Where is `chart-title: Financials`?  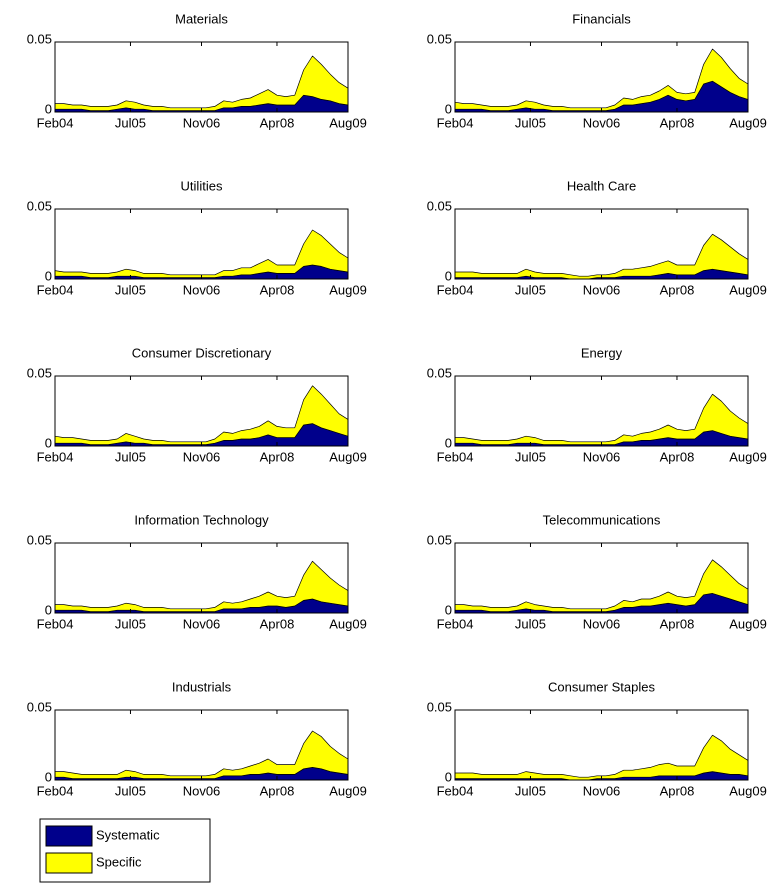 chart-title: Financials is located at coordinates (601, 18).